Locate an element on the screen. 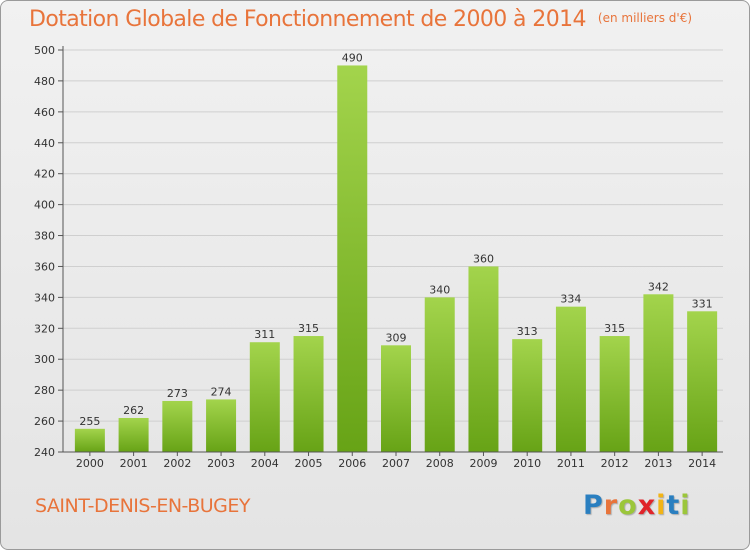 Image resolution: width=750 pixels, height=550 pixels. chart-unit: (en milliers d'€) is located at coordinates (645, 18).